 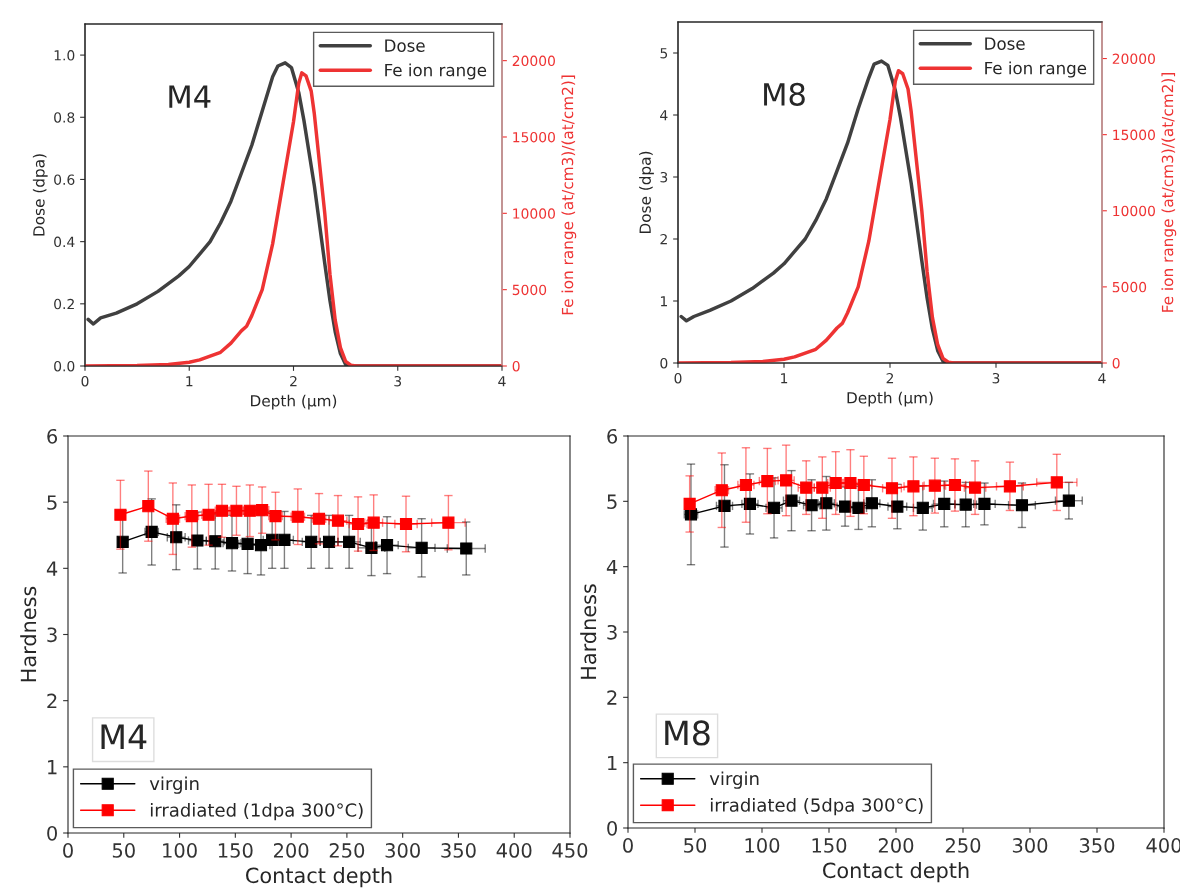 What do you see at coordinates (64, 55) in the screenshot?
I see `y-tick-label: 1.0` at bounding box center [64, 55].